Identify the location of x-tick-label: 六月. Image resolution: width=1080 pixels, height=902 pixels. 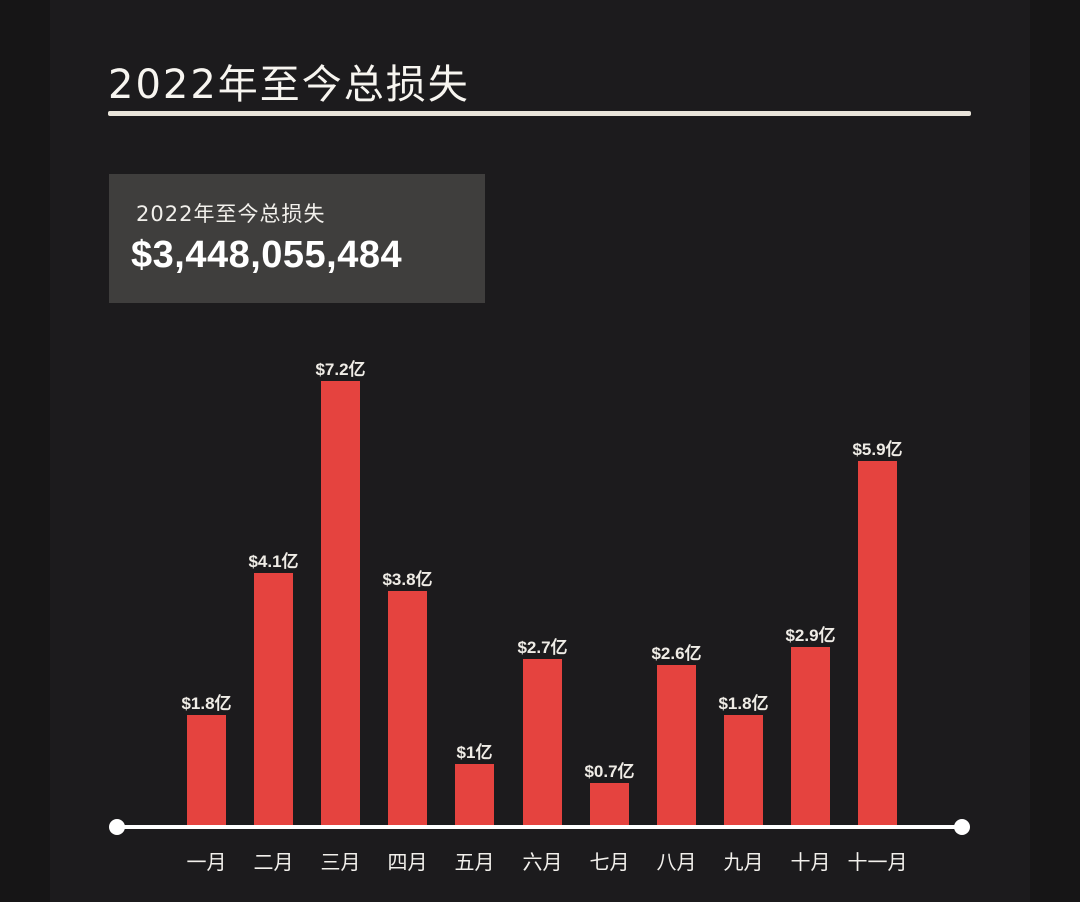
(542, 862).